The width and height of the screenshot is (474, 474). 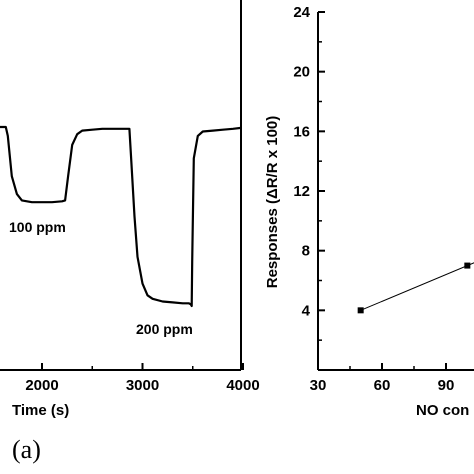 What do you see at coordinates (272, 202) in the screenshot?
I see `right-y-axis-label: Responses (ΔR/R x 100)` at bounding box center [272, 202].